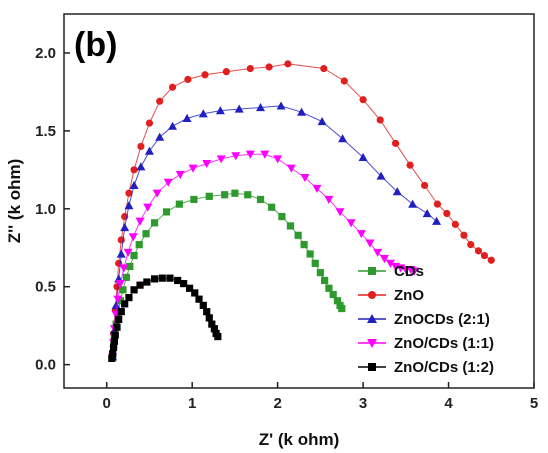  What do you see at coordinates (165, 318) in the screenshot?
I see `series-line` at bounding box center [165, 318].